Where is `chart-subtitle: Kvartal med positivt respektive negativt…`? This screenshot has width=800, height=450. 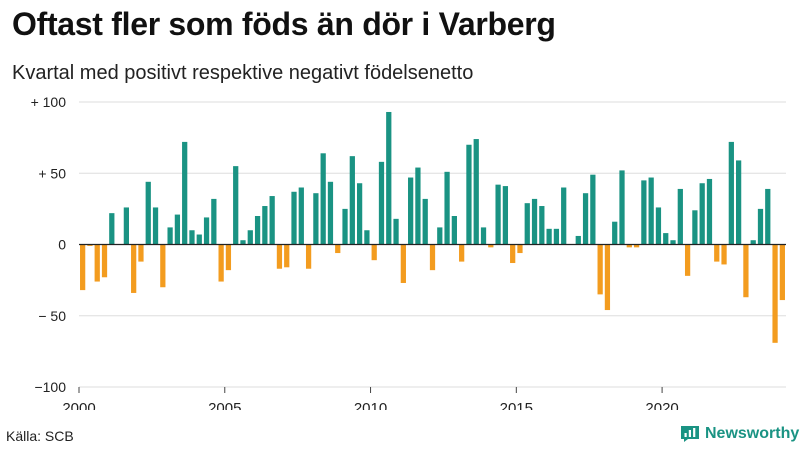
chart-subtitle: Kvartal med positivt respektive negativt… is located at coordinates (243, 73).